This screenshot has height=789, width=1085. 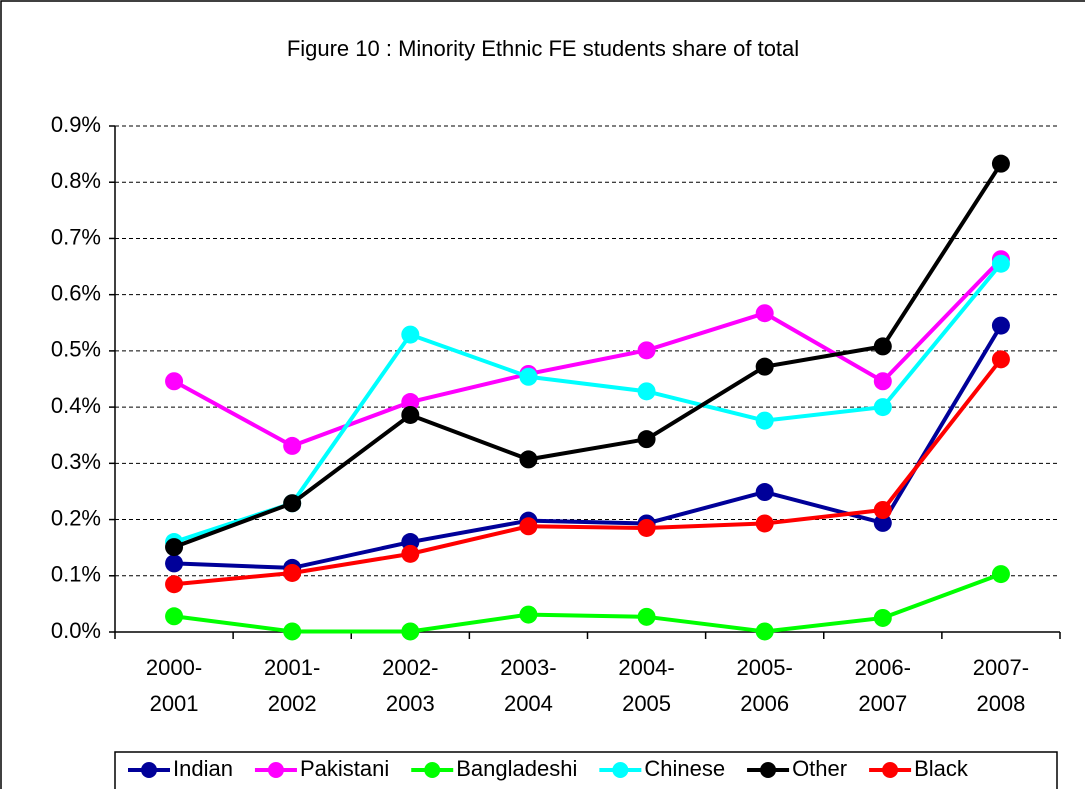 What do you see at coordinates (819, 768) in the screenshot?
I see `legend-label: Other` at bounding box center [819, 768].